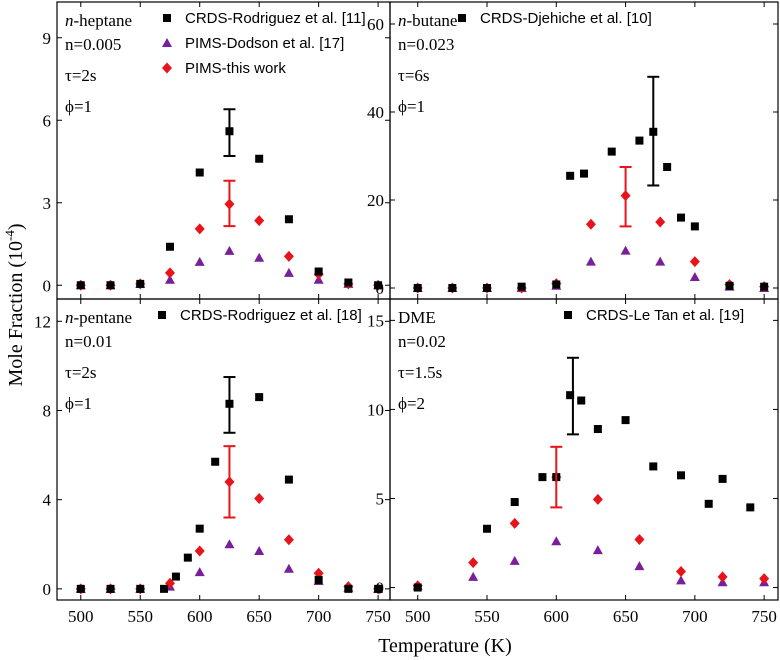 This screenshot has width=780, height=660. What do you see at coordinates (89, 341) in the screenshot?
I see `concentration-label: n=0.01` at bounding box center [89, 341].